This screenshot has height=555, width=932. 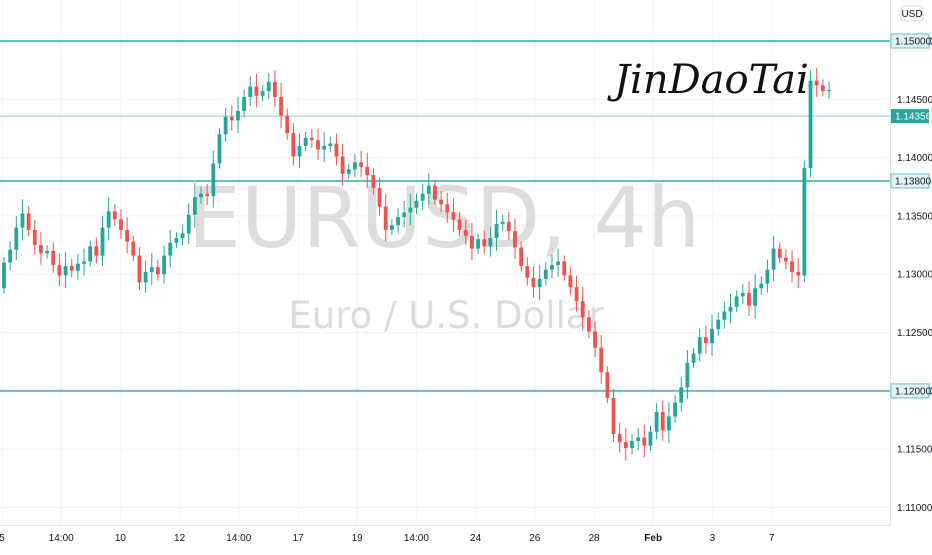 I want to click on last-price-label: 1.14356, so click(x=913, y=117).